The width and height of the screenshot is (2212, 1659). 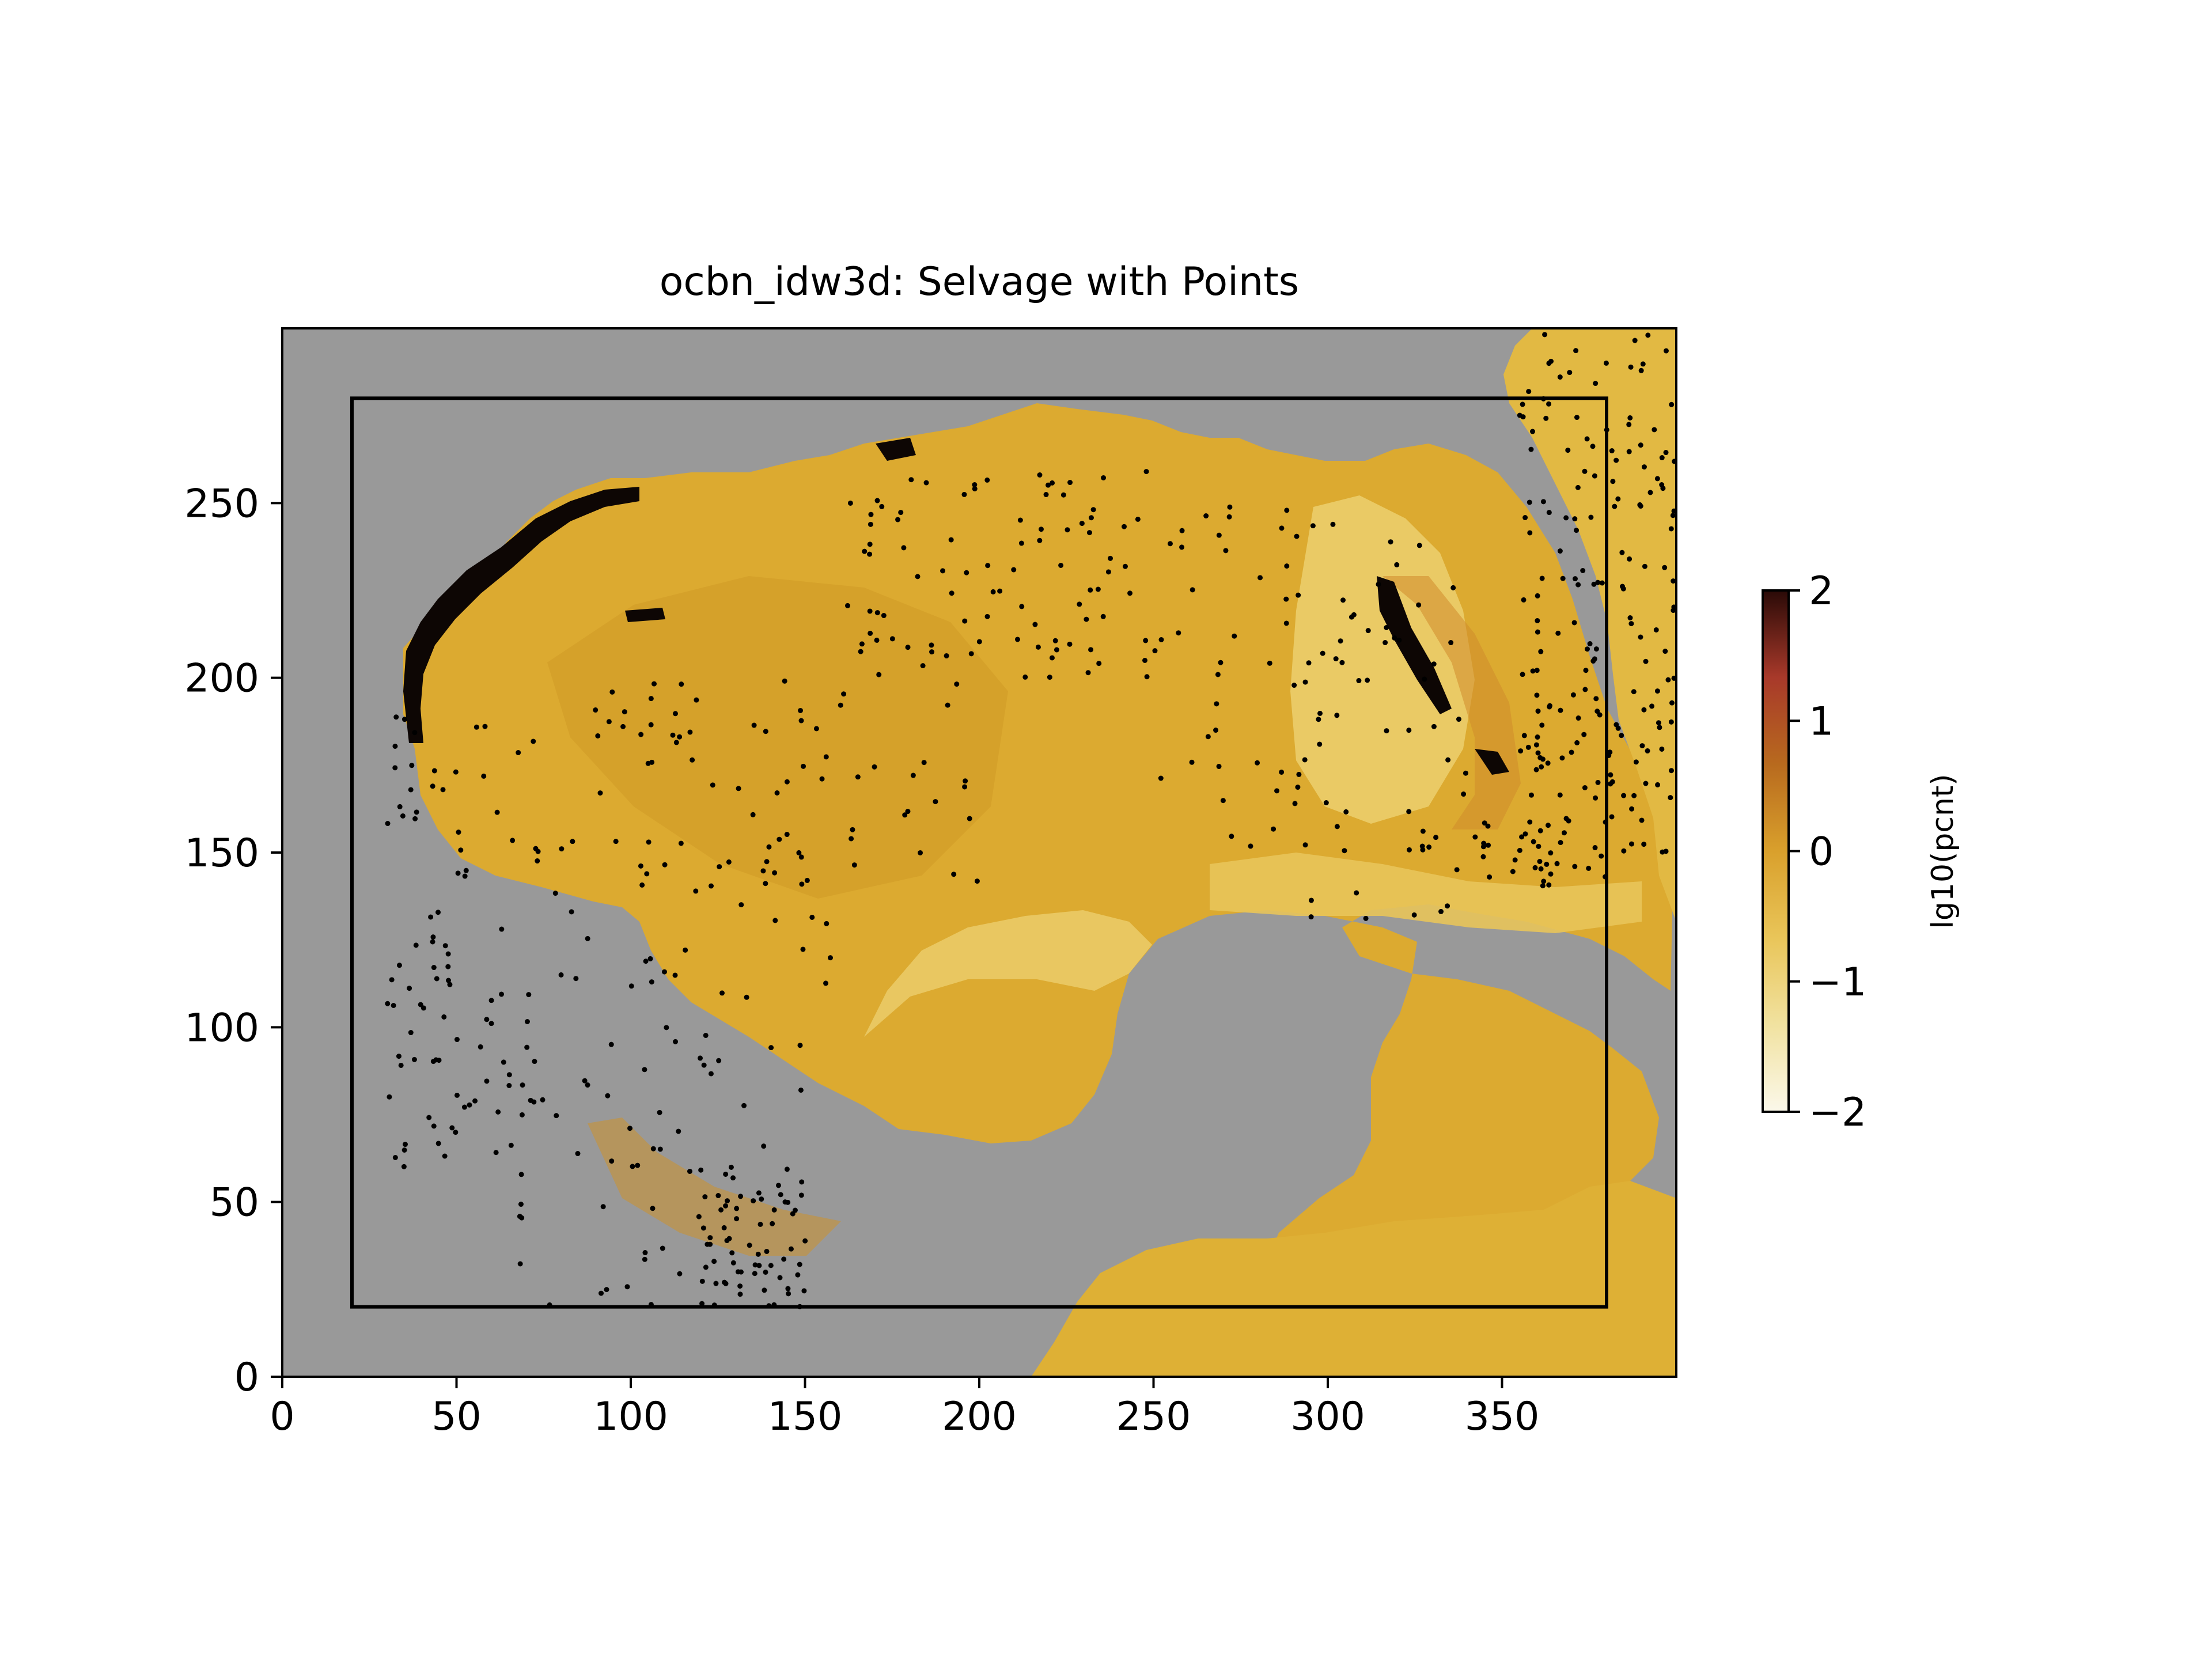 What do you see at coordinates (979, 282) in the screenshot?
I see `chart-title: ocbn_idw3d: Selvage with Points` at bounding box center [979, 282].